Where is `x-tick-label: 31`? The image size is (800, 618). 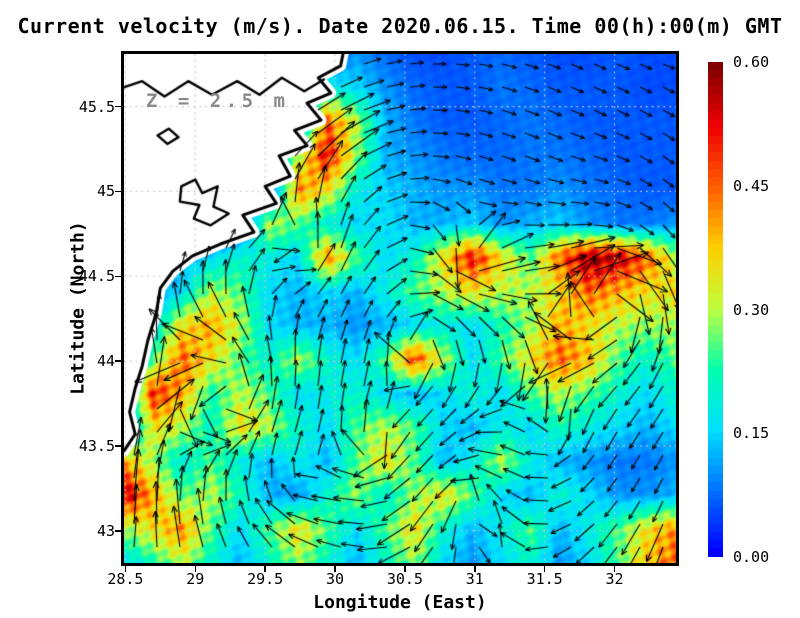 x-tick-label: 31 is located at coordinates (474, 579).